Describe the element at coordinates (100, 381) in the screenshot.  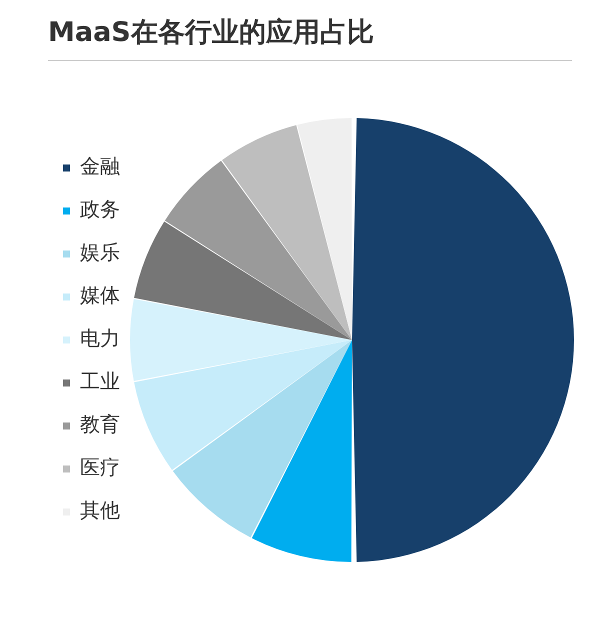
I see `legend-label: 工业` at that location.